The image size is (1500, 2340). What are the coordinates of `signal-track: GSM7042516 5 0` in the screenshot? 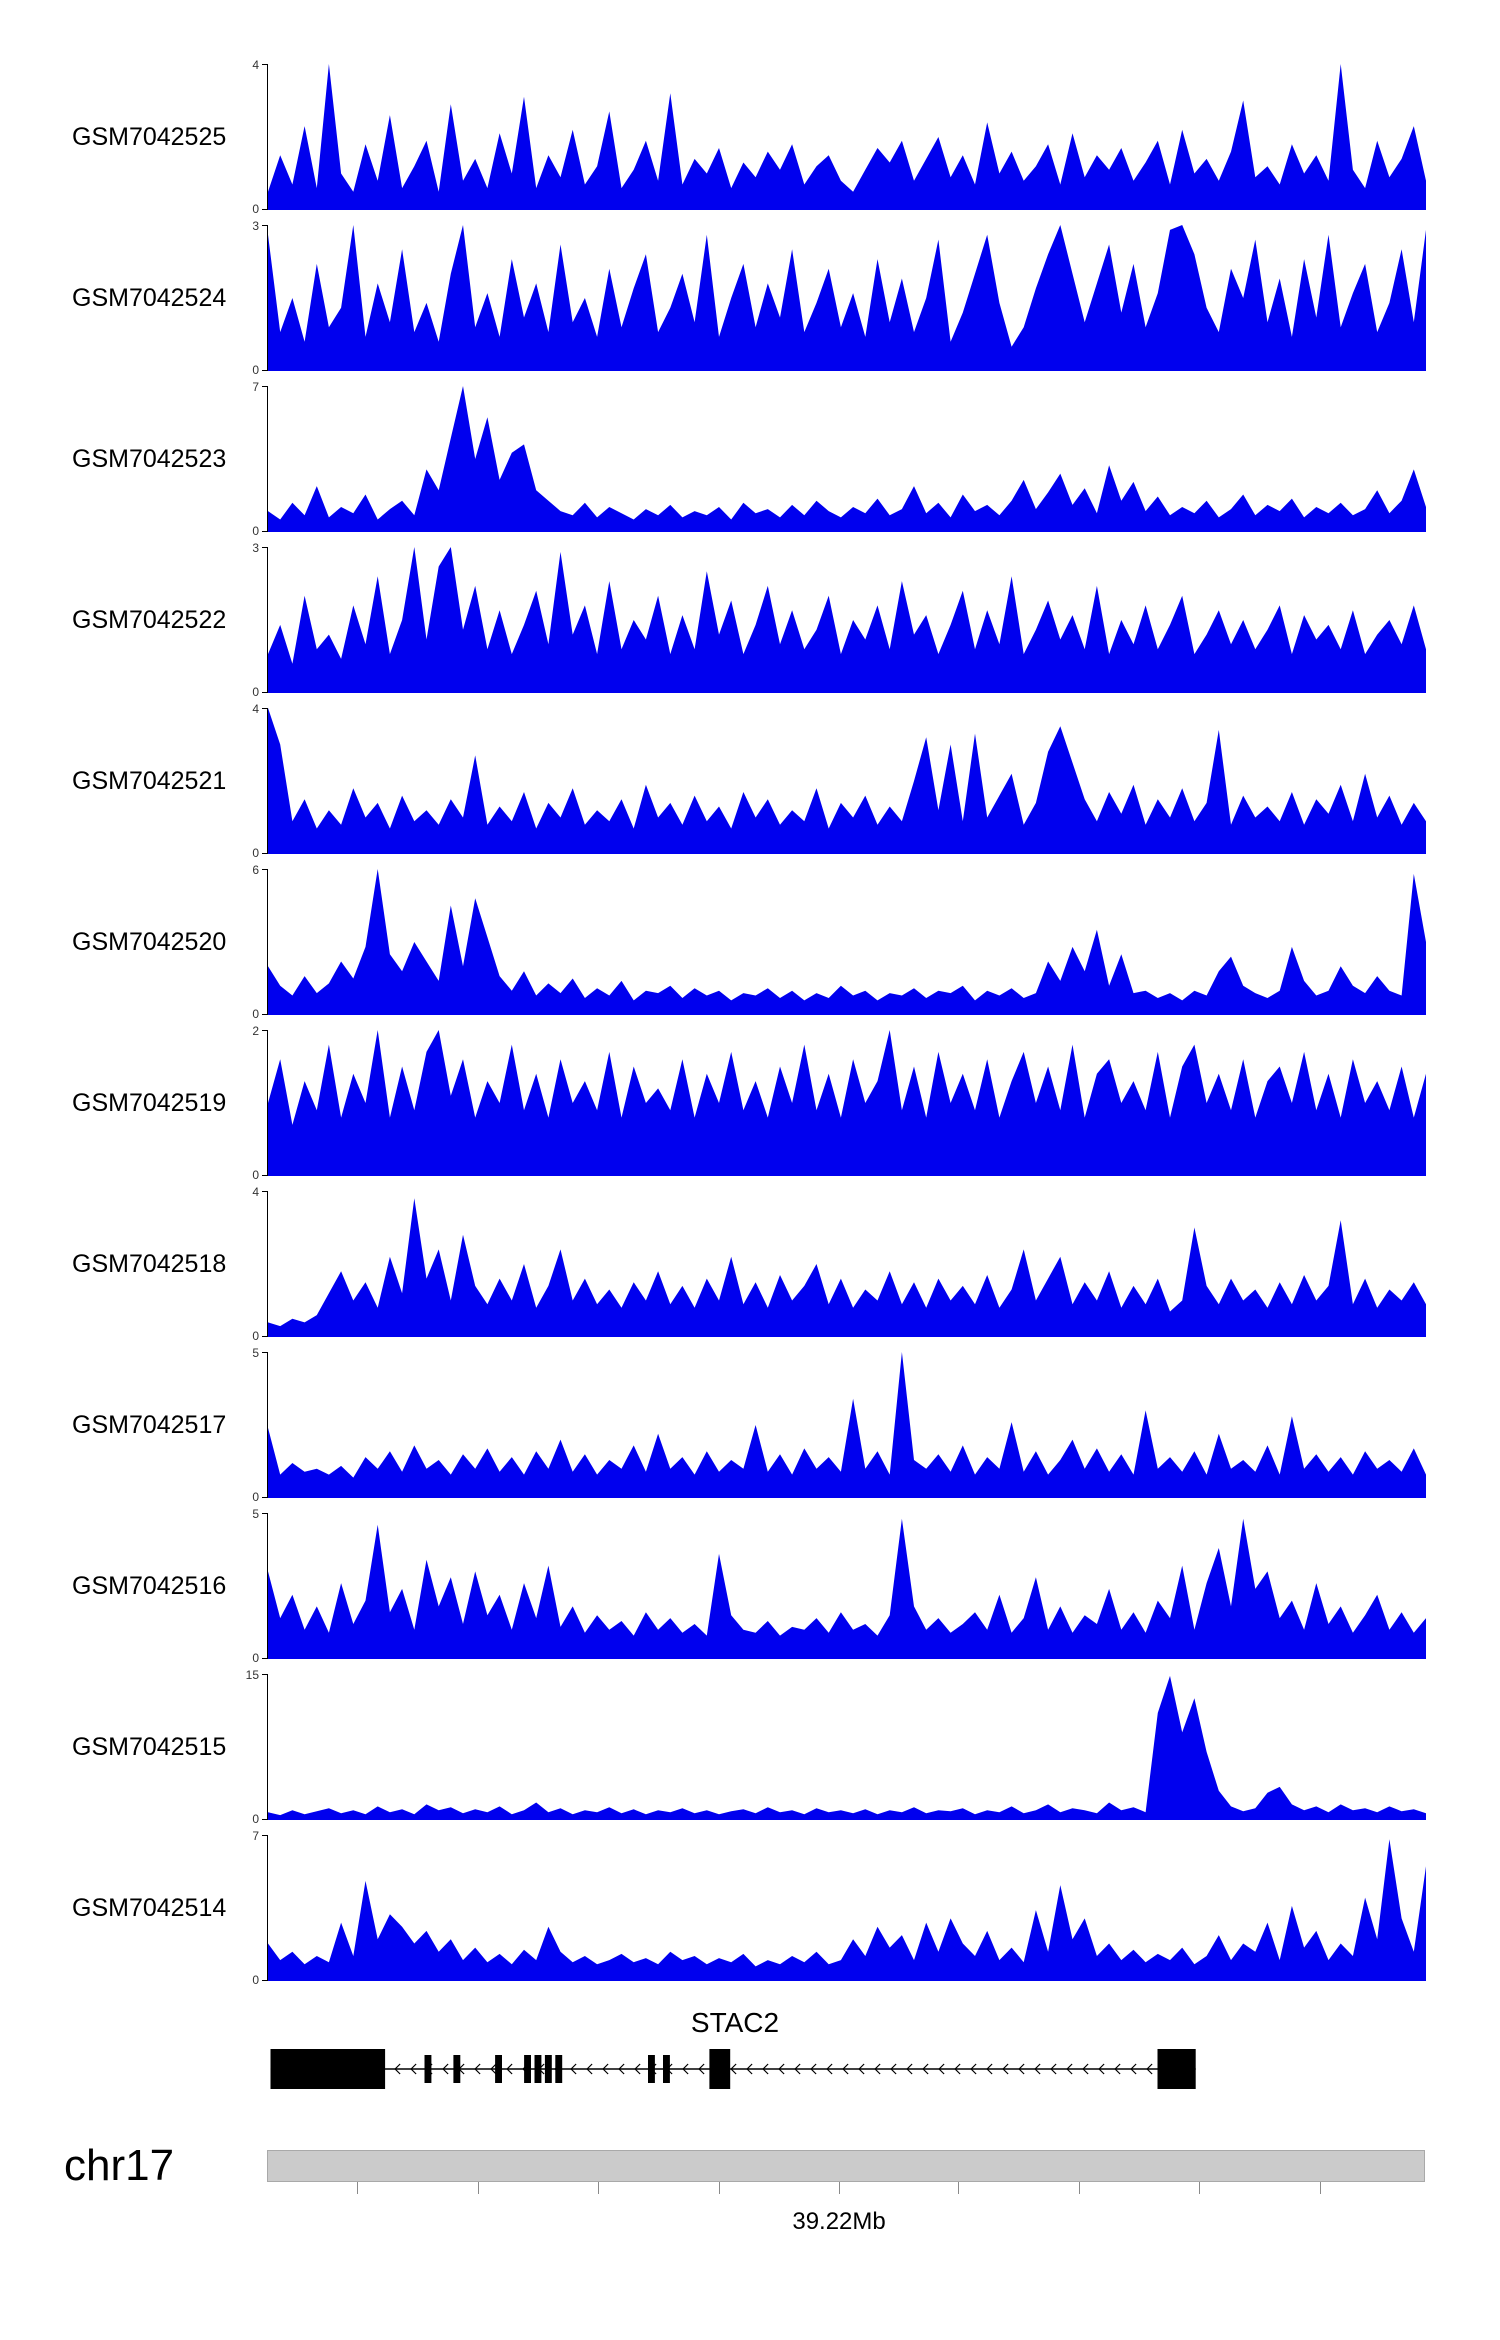 It's located at (750, 1586).